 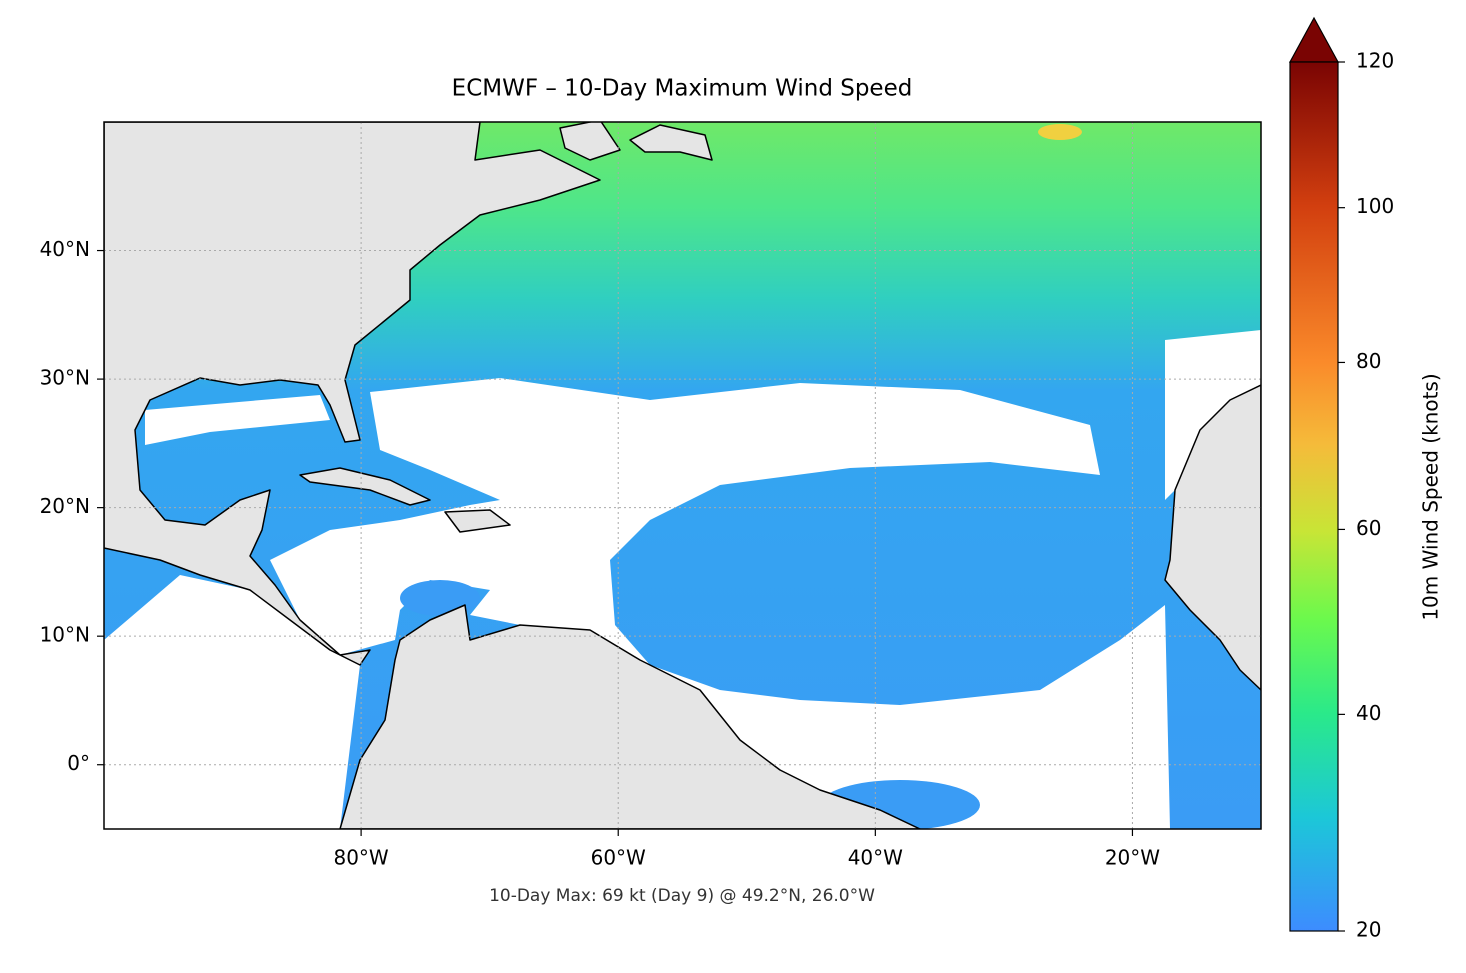 What do you see at coordinates (360, 858) in the screenshot?
I see `x-tick-label: 80°W` at bounding box center [360, 858].